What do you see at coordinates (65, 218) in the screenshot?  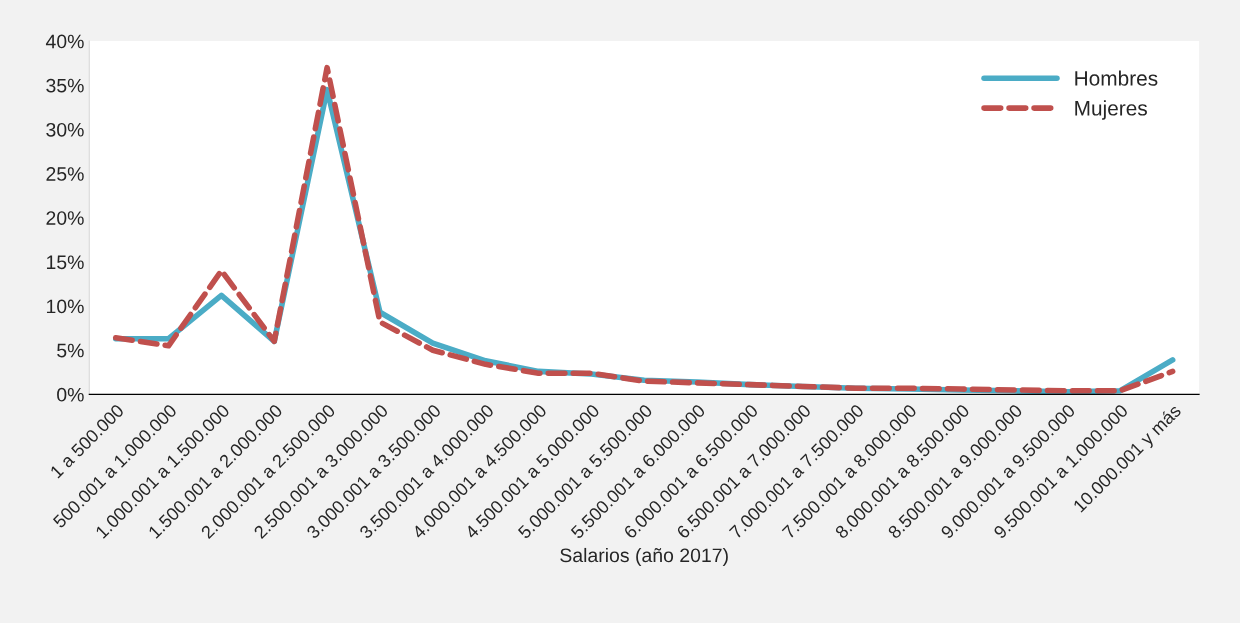 I see `y-tick-label: 20%` at bounding box center [65, 218].